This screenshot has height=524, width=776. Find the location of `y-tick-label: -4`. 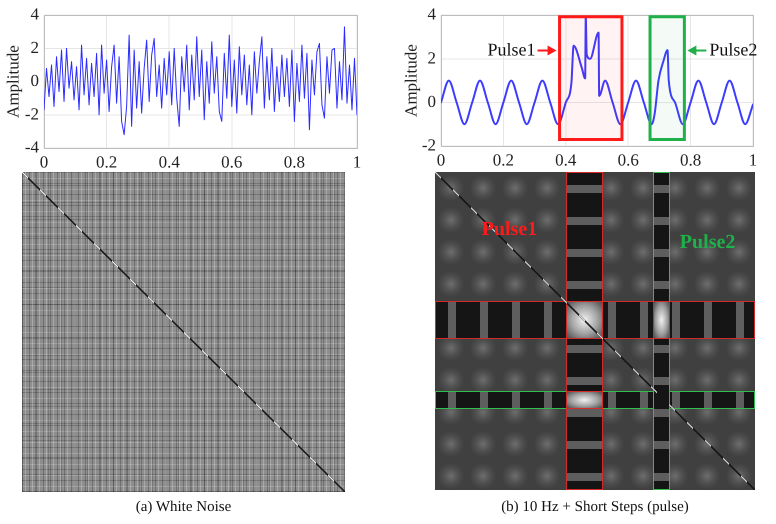

y-tick-label: -4 is located at coordinates (32, 146).